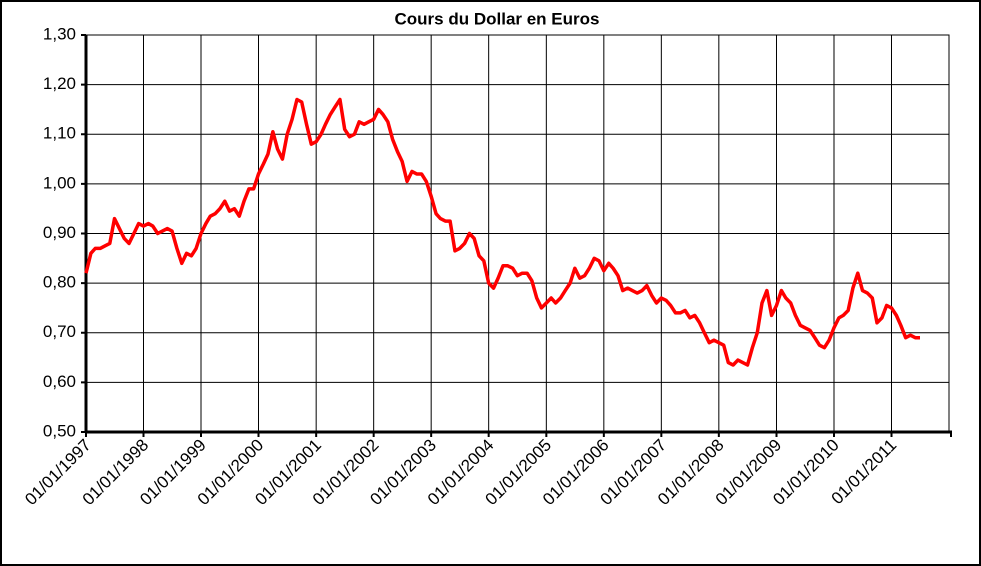  Describe the element at coordinates (59, 282) in the screenshot. I see `y-tick-label: 0,80` at that location.